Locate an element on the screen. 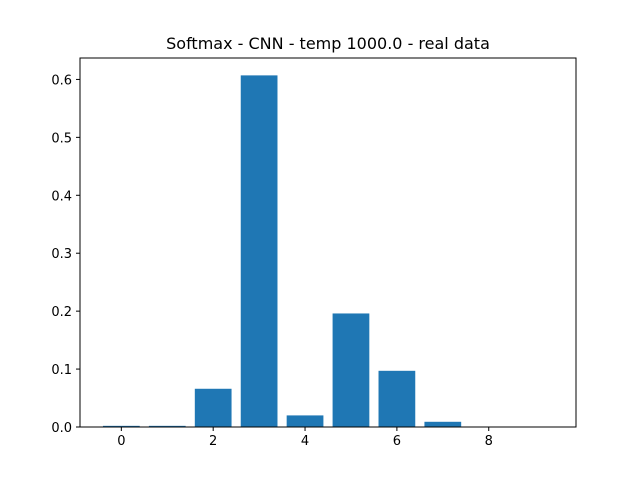  chart-title: Softmax - CNN - temp 1000.0 - real data is located at coordinates (328, 43).